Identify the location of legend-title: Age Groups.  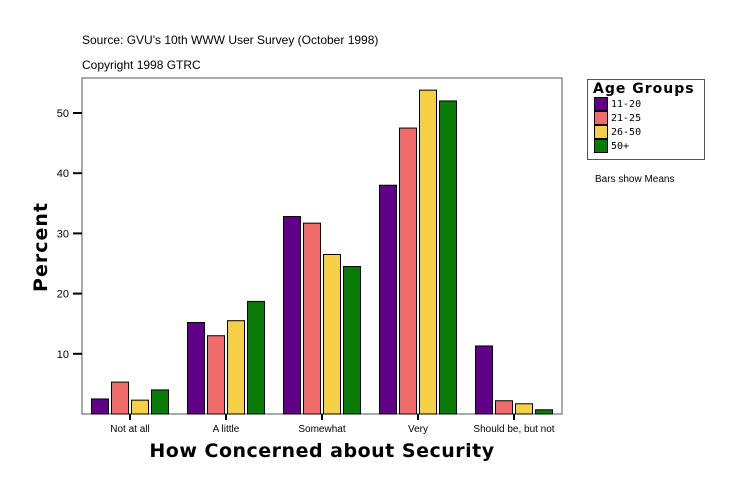
(644, 89).